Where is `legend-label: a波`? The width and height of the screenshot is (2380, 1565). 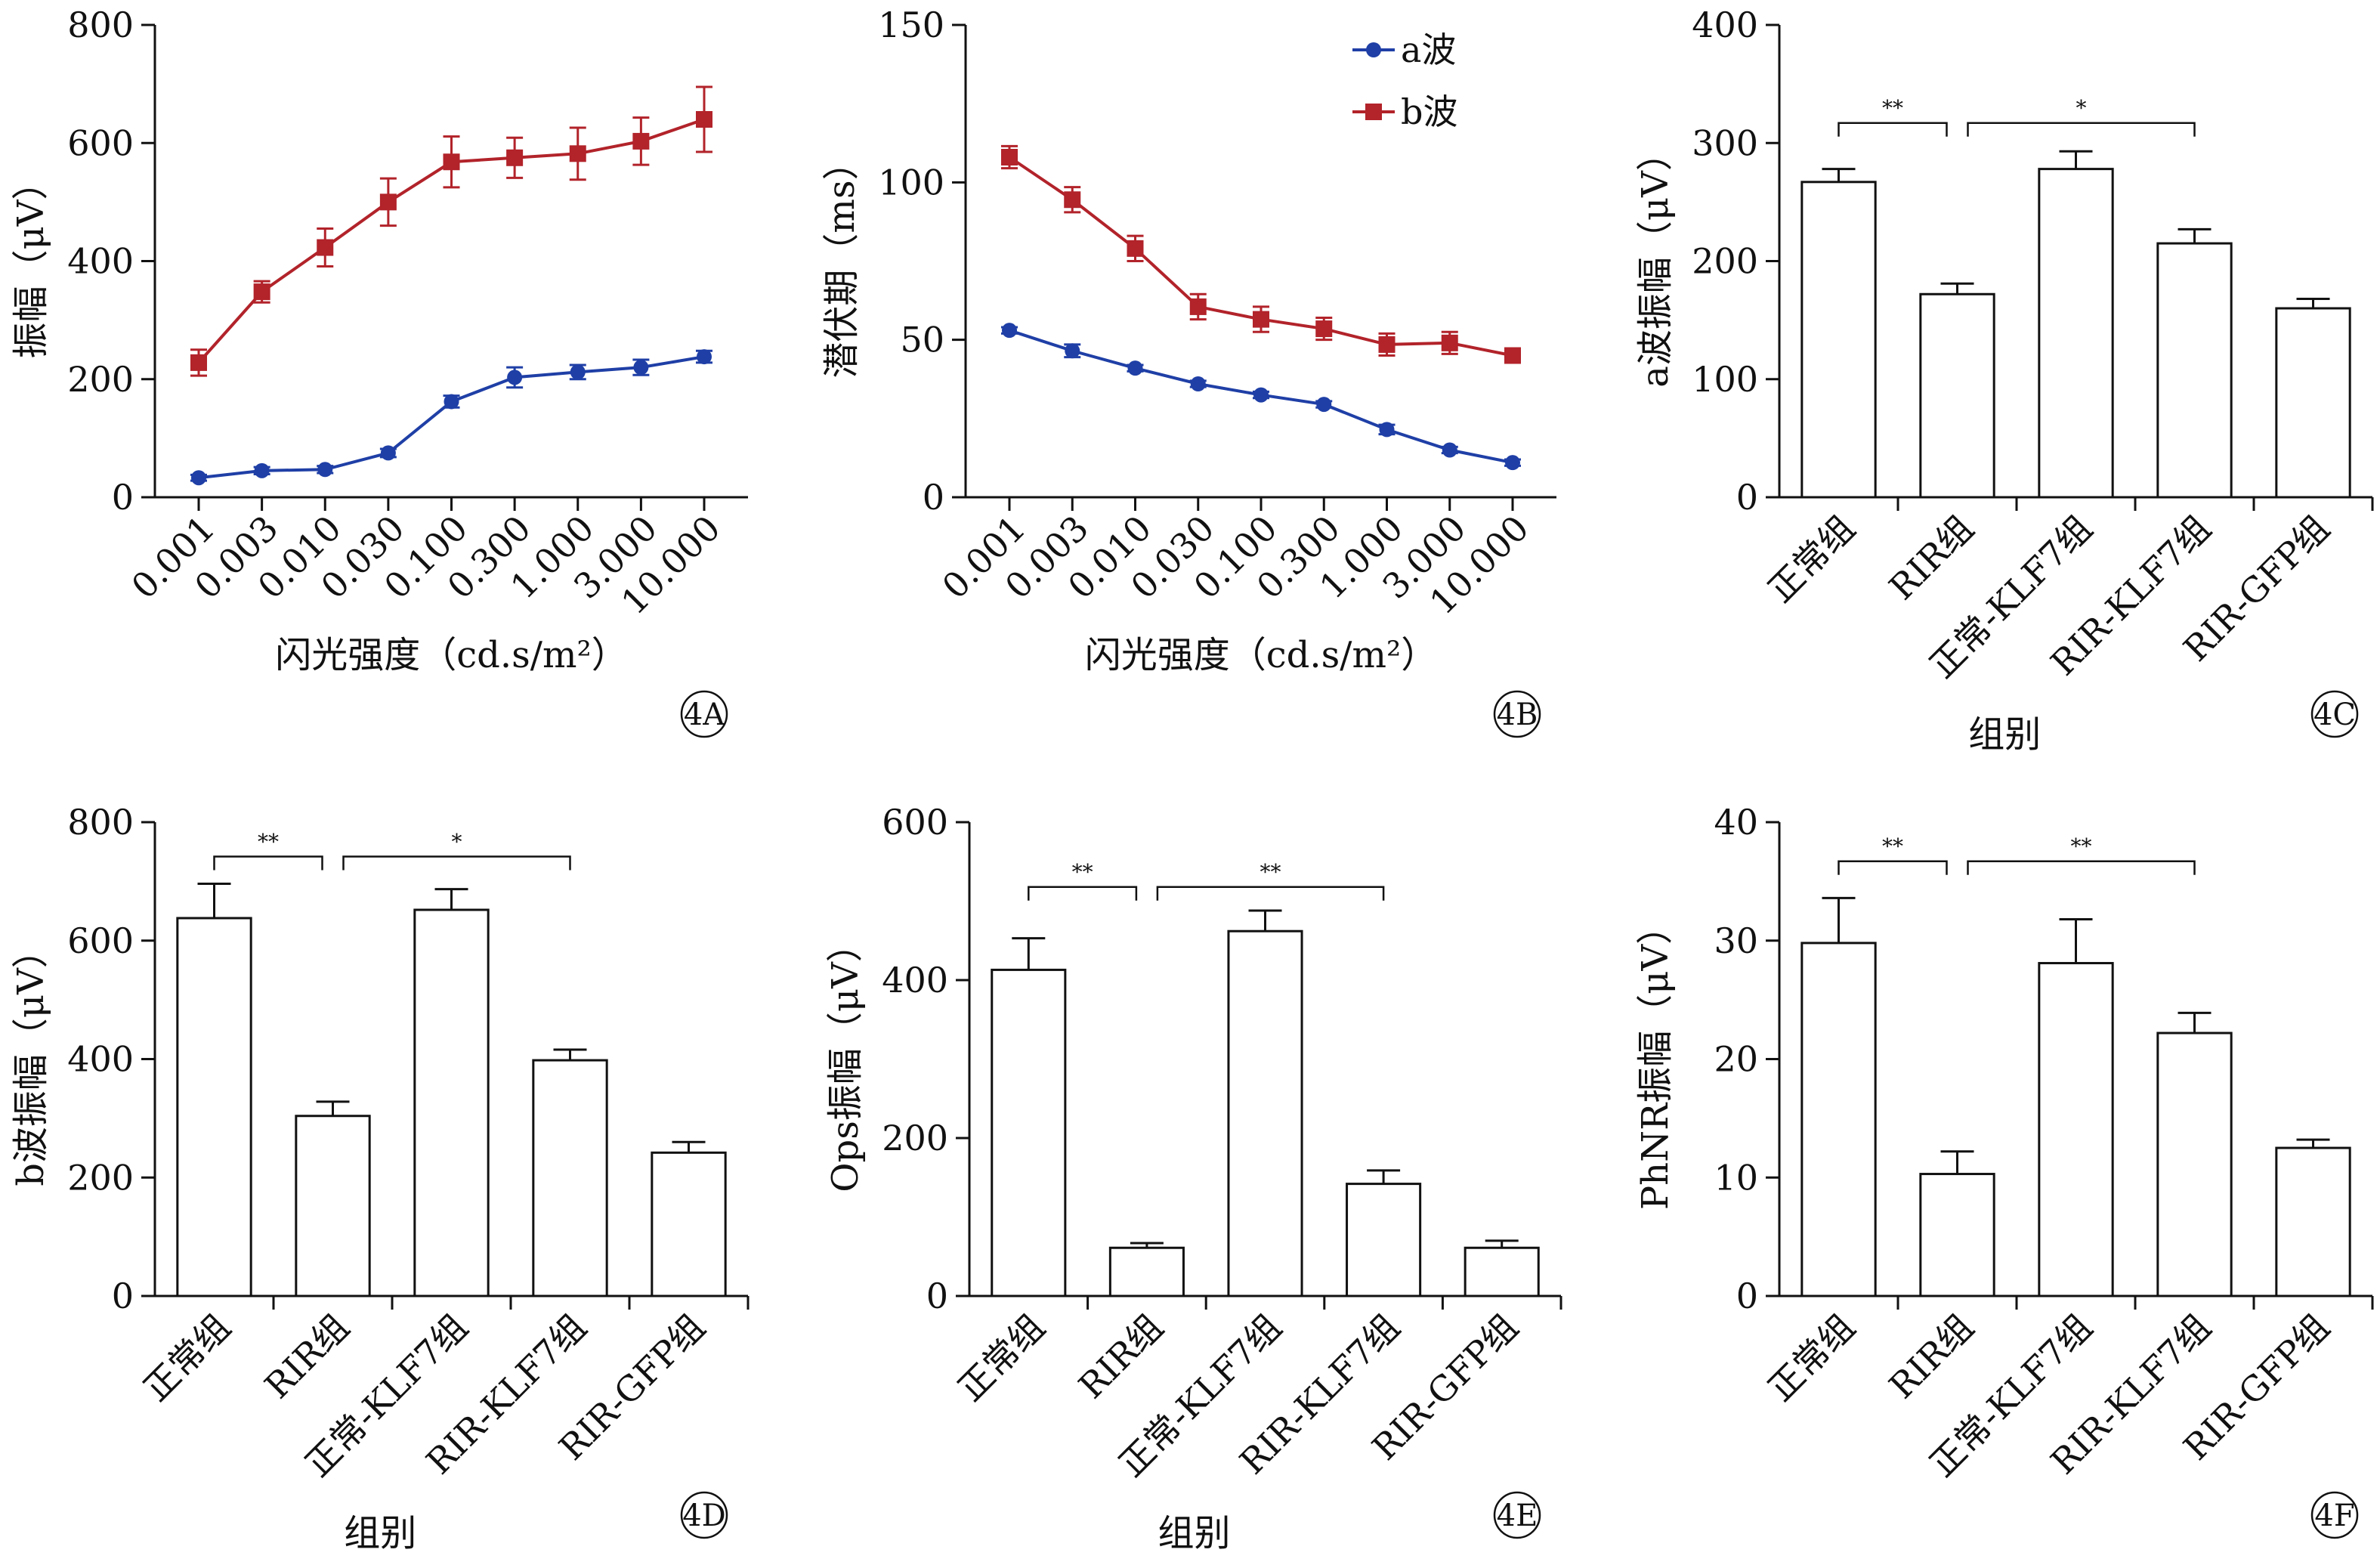
legend-label: a波 is located at coordinates (1428, 50).